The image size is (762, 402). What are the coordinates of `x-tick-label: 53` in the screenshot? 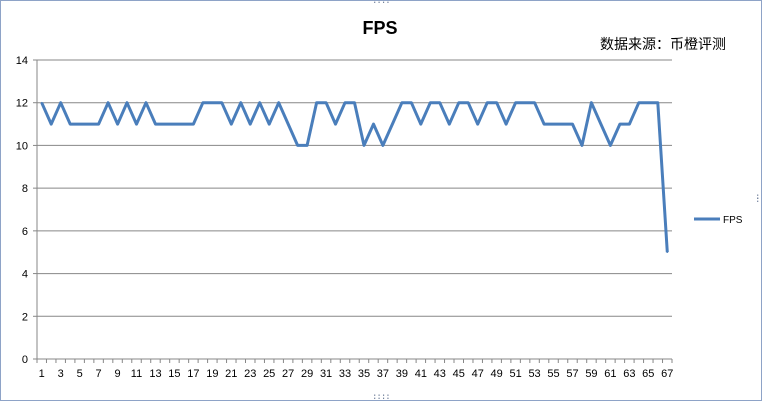 It's located at (534, 374).